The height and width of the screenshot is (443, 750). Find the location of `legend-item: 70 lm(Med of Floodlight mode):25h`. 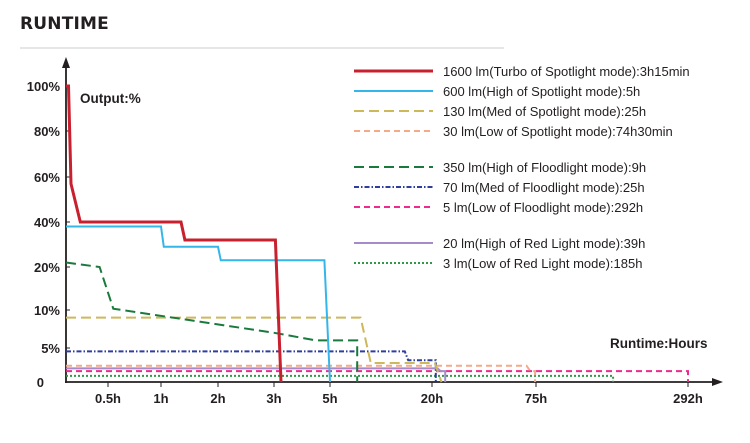

legend-item: 70 lm(Med of Floodlight mode):25h is located at coordinates (499, 187).